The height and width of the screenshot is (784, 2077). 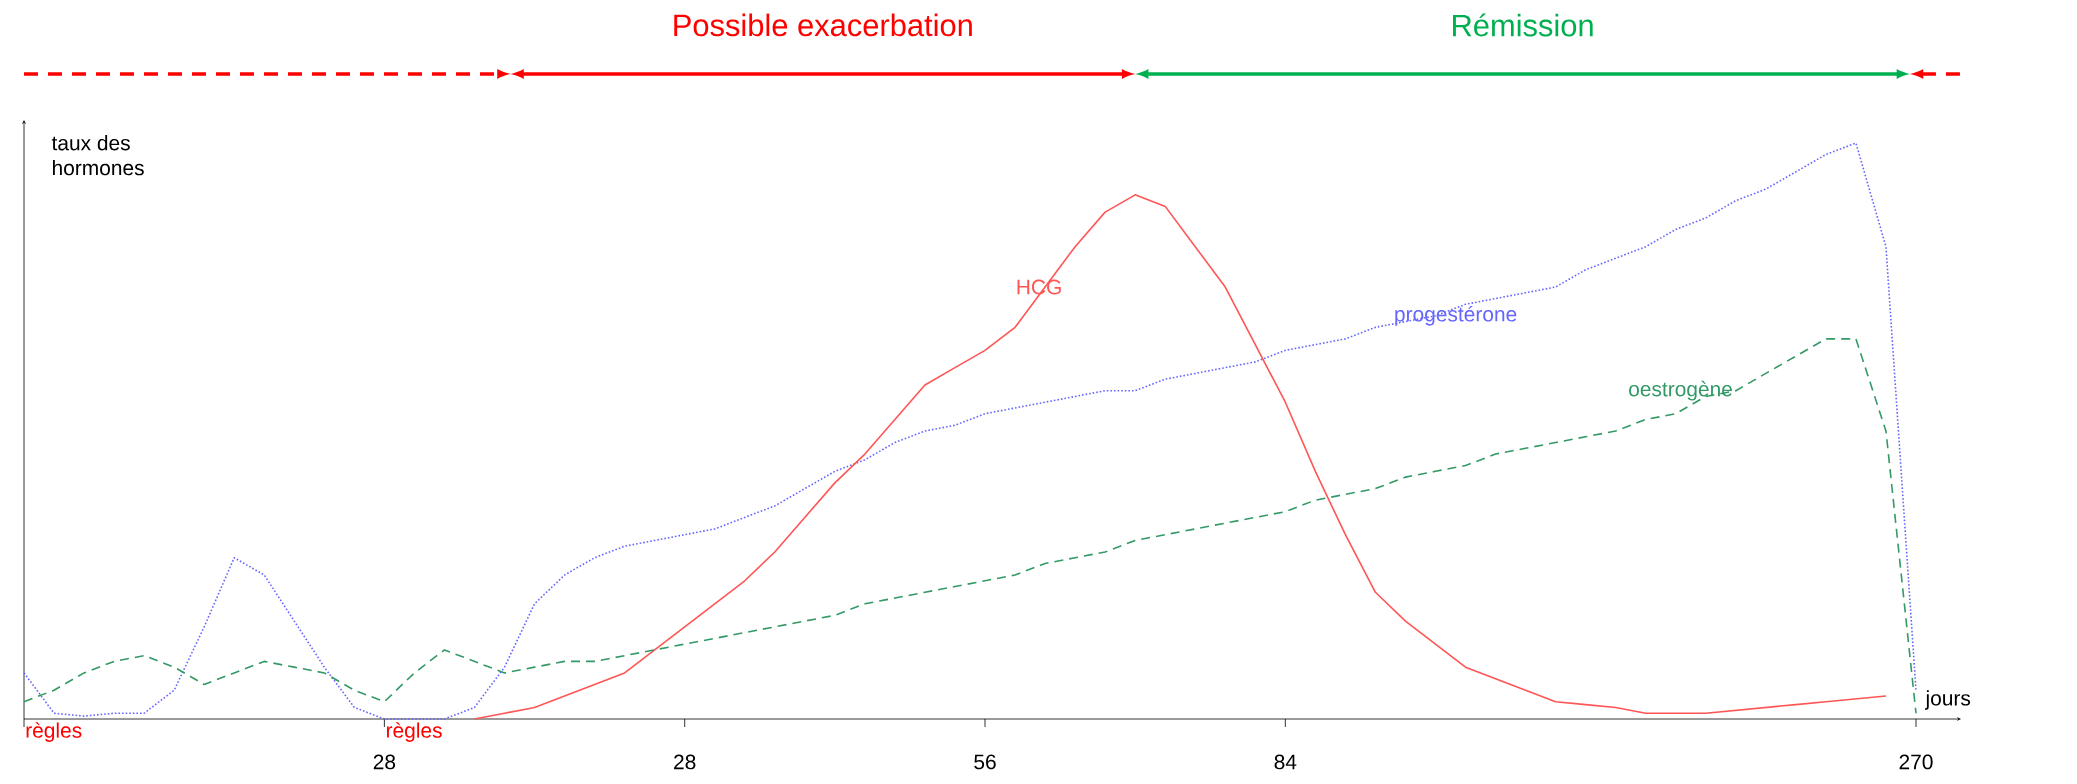 What do you see at coordinates (1285, 762) in the screenshot?
I see `x-tick-label: 84` at bounding box center [1285, 762].